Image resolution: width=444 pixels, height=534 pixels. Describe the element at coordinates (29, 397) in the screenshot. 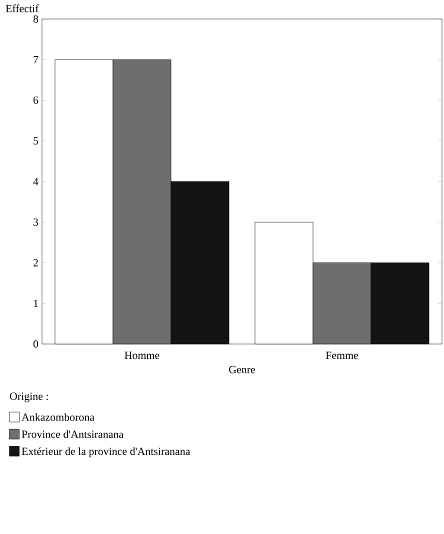

I see `legend-title: Origine :` at that location.